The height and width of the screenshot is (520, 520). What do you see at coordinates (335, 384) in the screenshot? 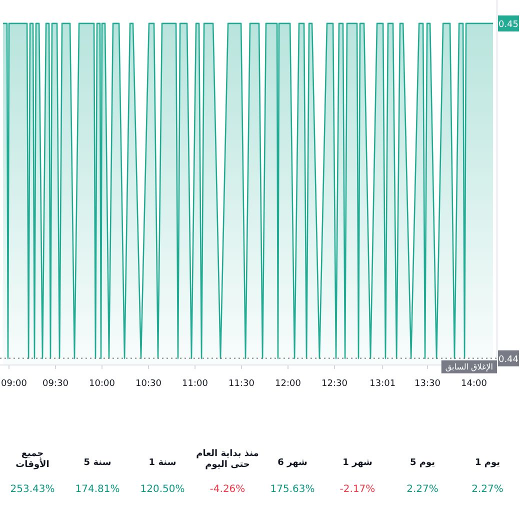
I see `x-tick-label: 12:30` at bounding box center [335, 384].